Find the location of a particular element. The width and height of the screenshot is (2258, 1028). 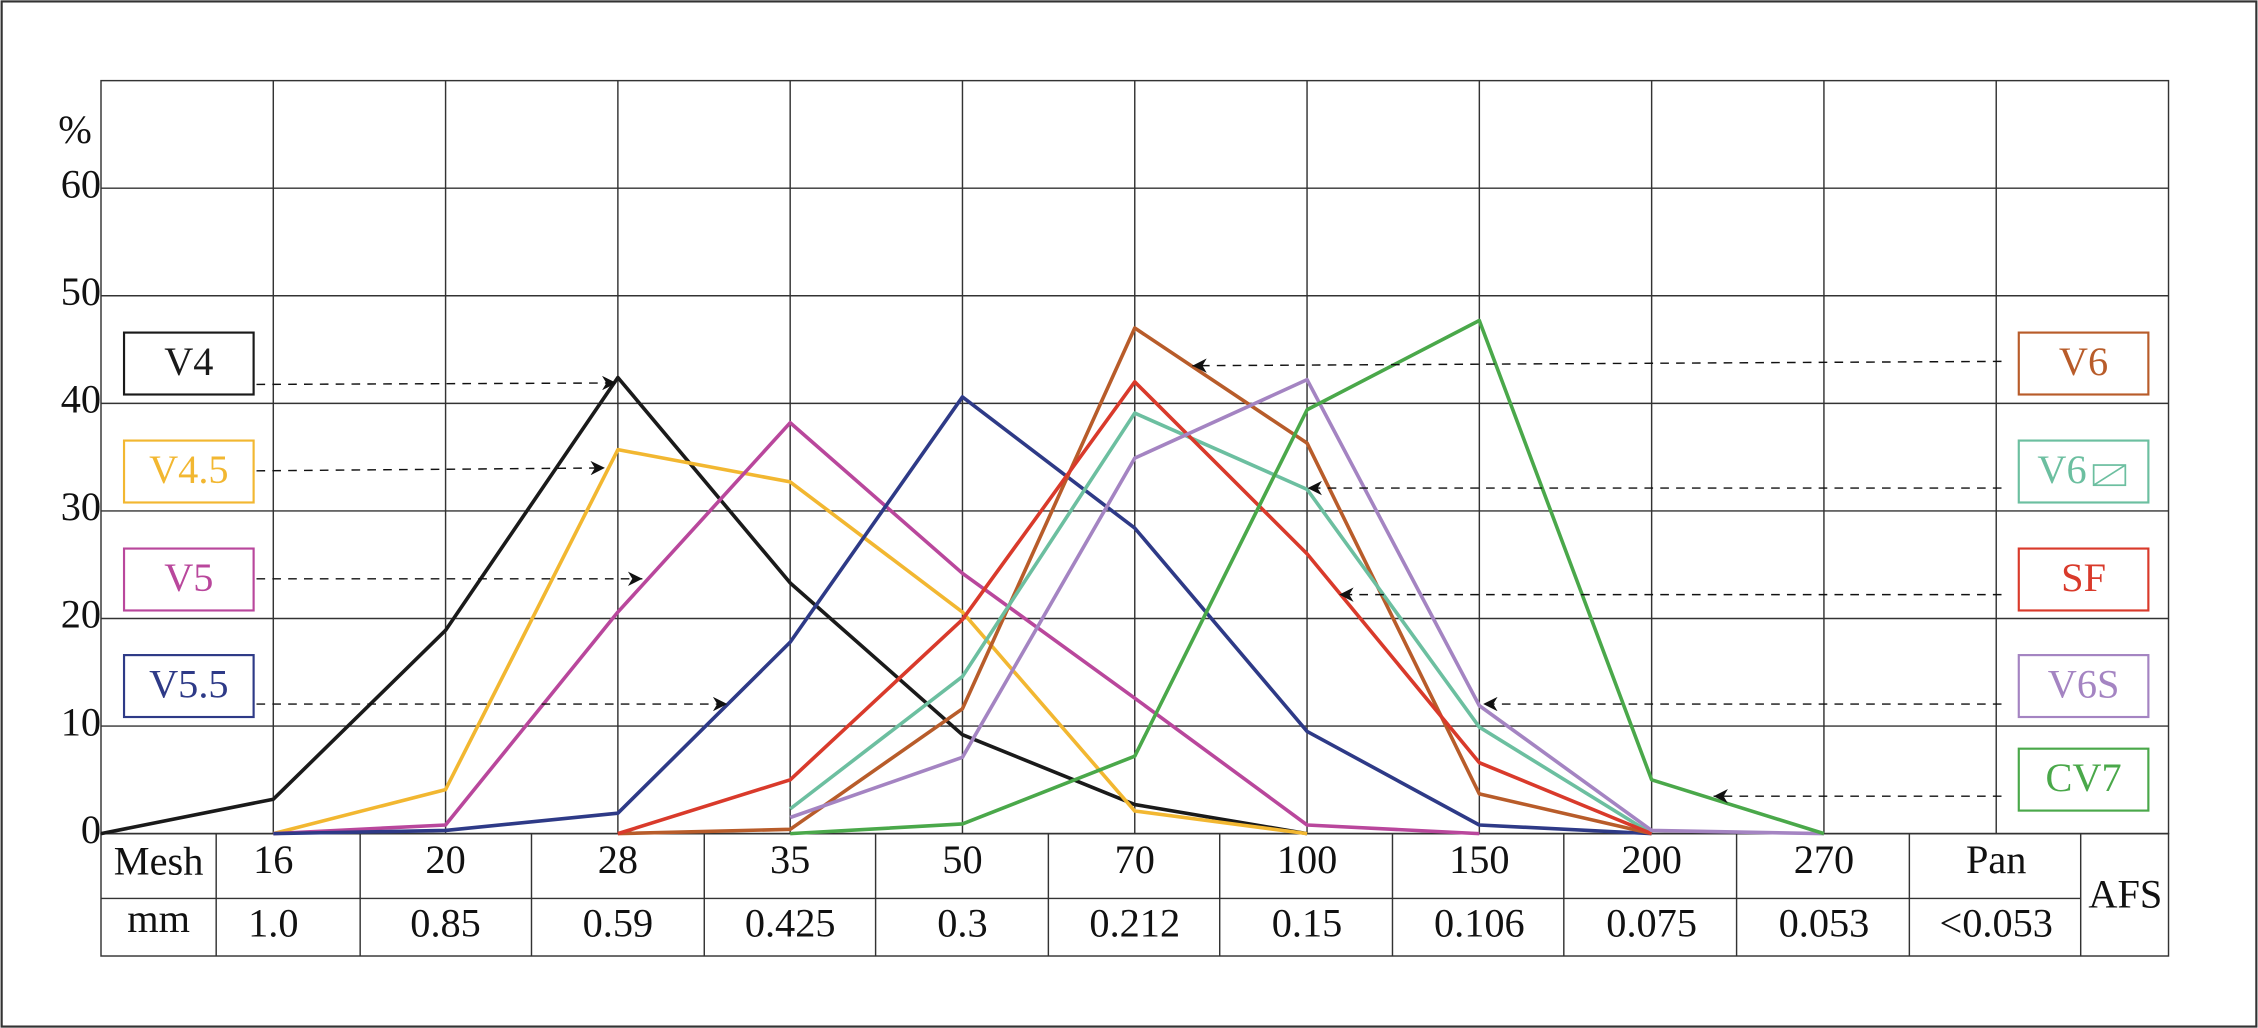

x-tick-label: 20 is located at coordinates (445, 859).